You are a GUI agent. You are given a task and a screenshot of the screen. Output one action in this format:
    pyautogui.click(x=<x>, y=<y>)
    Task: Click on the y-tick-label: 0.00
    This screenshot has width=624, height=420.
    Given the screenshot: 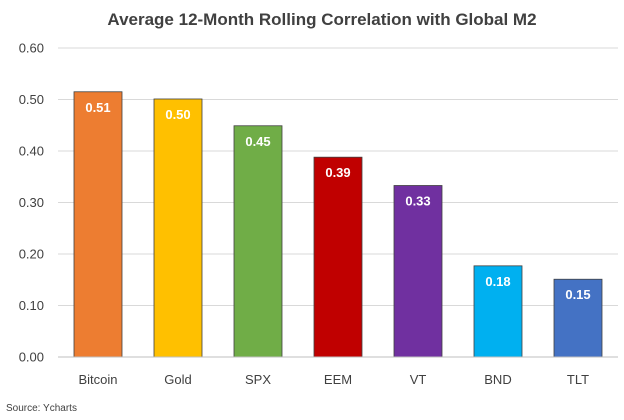 What is the action you would take?
    pyautogui.click(x=31, y=357)
    